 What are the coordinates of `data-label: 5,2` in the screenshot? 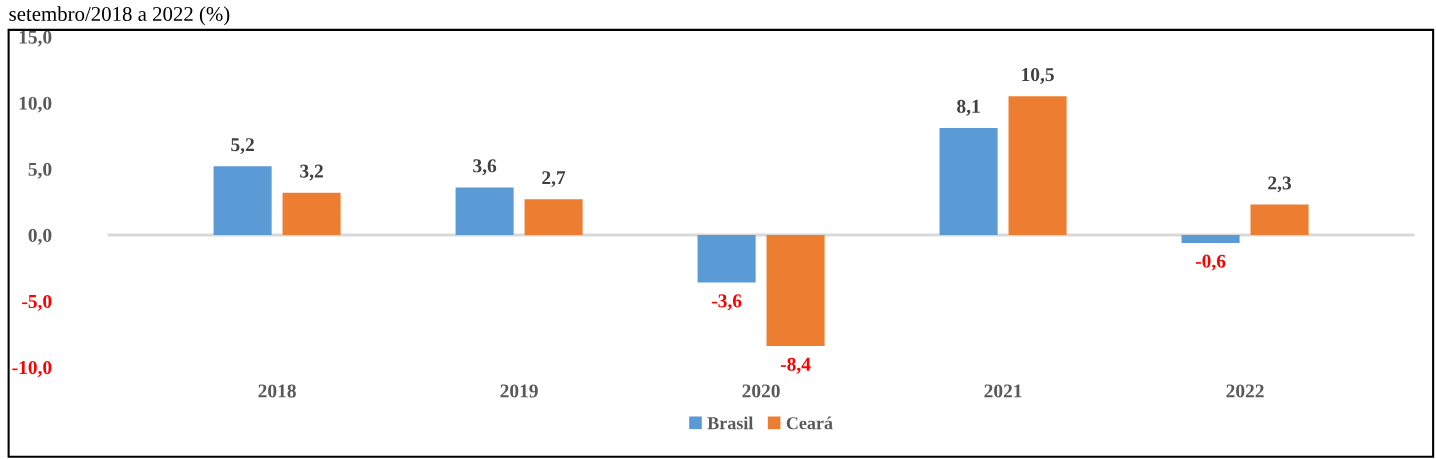 It's located at (242, 146).